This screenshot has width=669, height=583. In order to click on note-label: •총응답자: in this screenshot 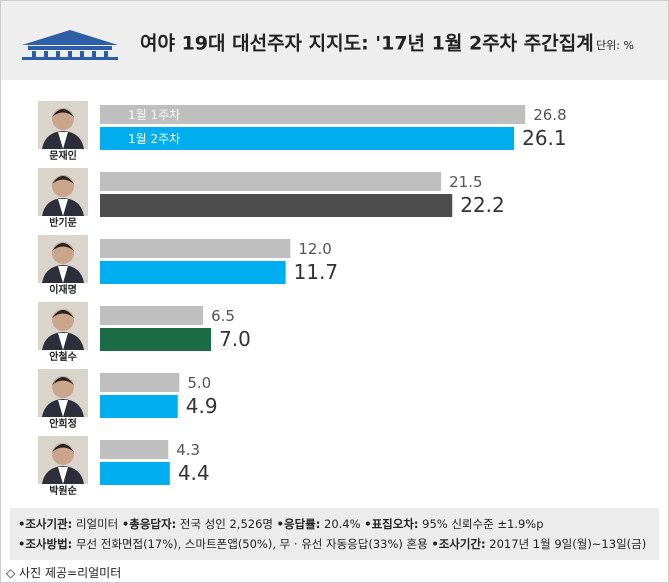, I will do `click(149, 524)`.